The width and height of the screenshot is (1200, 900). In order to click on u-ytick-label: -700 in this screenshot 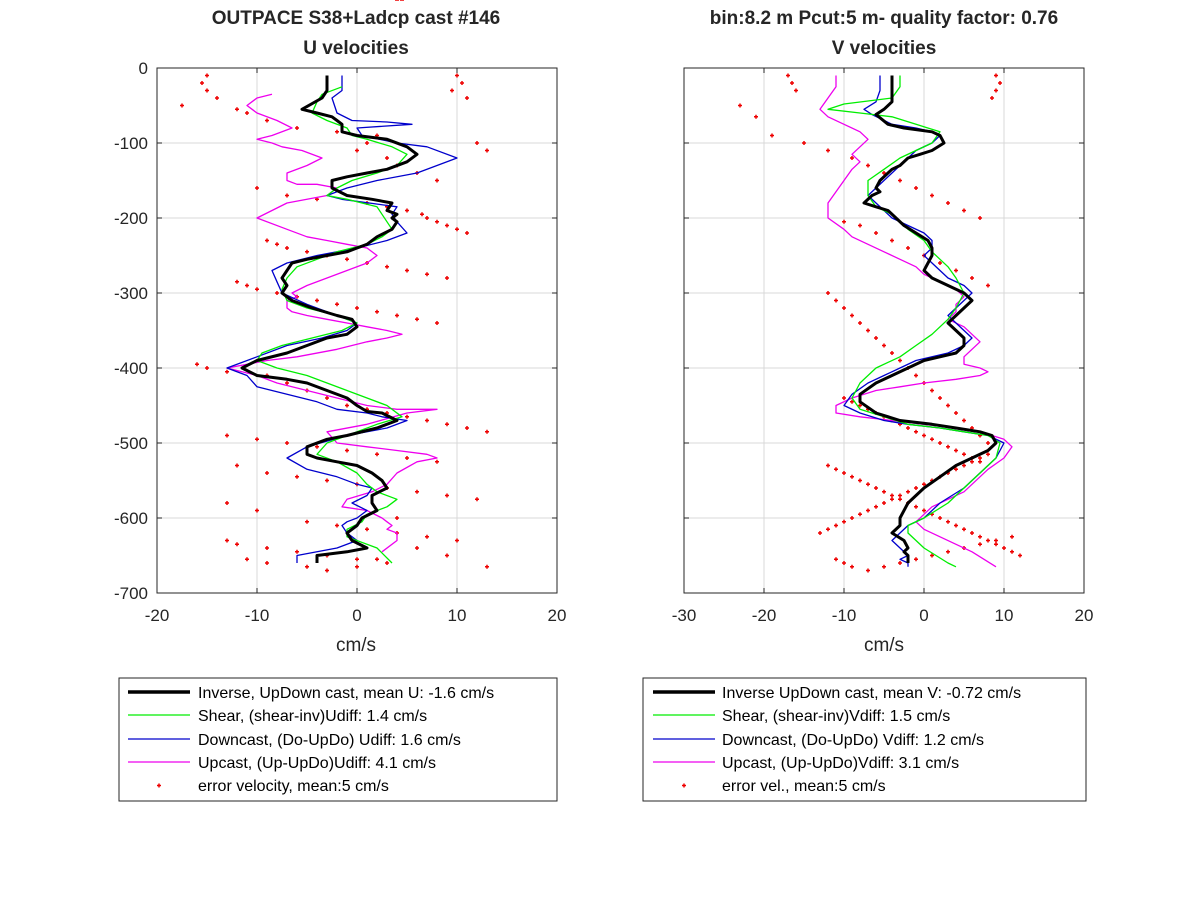, I will do `click(131, 593)`.